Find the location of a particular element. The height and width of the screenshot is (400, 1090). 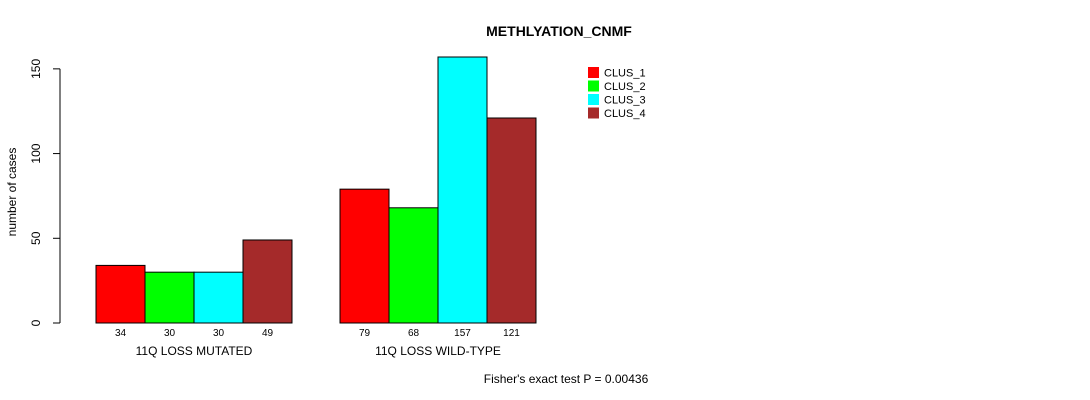

fisher-test-note: Fisher's exact test P = 0.00436 is located at coordinates (566, 379).